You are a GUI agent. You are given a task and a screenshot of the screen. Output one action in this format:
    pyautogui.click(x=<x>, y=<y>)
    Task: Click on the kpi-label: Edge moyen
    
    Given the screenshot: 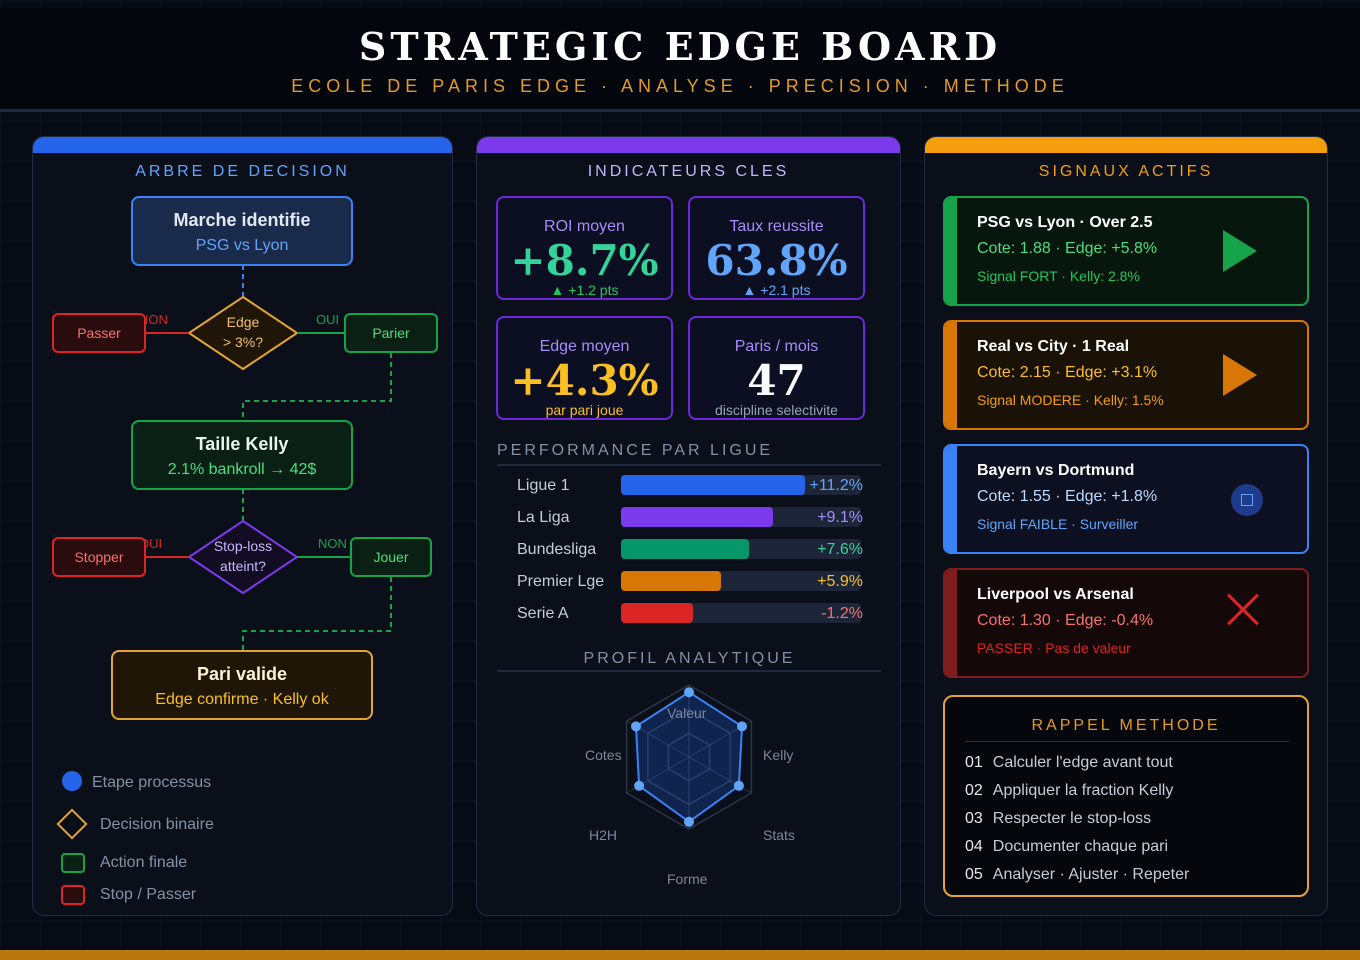 What is the action you would take?
    pyautogui.click(x=584, y=346)
    